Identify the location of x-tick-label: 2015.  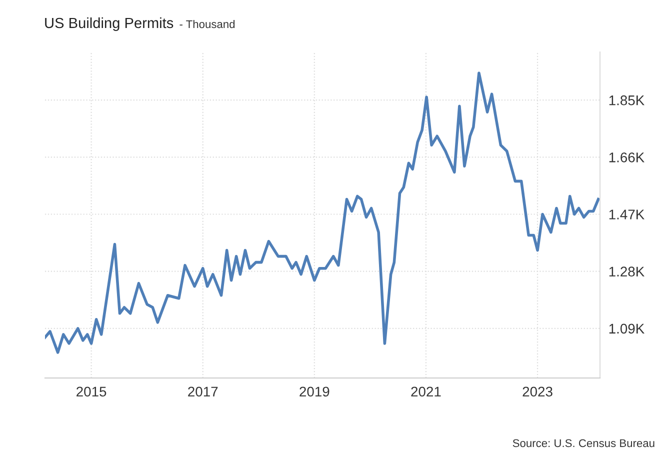
(91, 391).